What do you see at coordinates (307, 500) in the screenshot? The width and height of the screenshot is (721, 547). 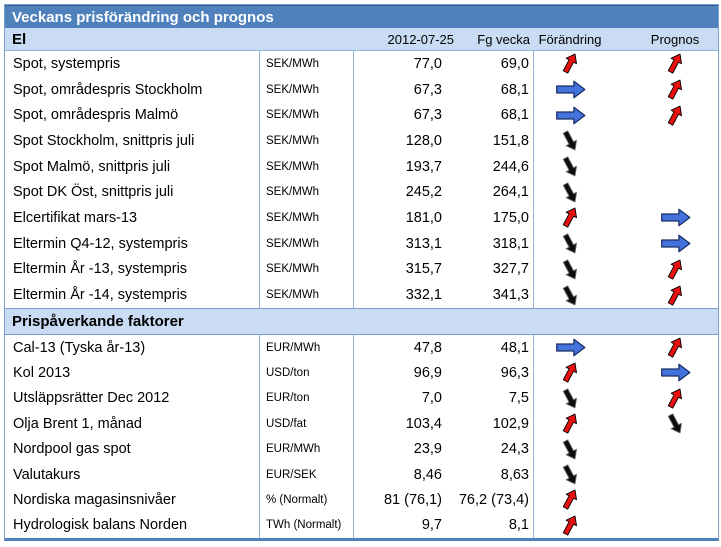 I see `row-unit: % (Normalt)` at bounding box center [307, 500].